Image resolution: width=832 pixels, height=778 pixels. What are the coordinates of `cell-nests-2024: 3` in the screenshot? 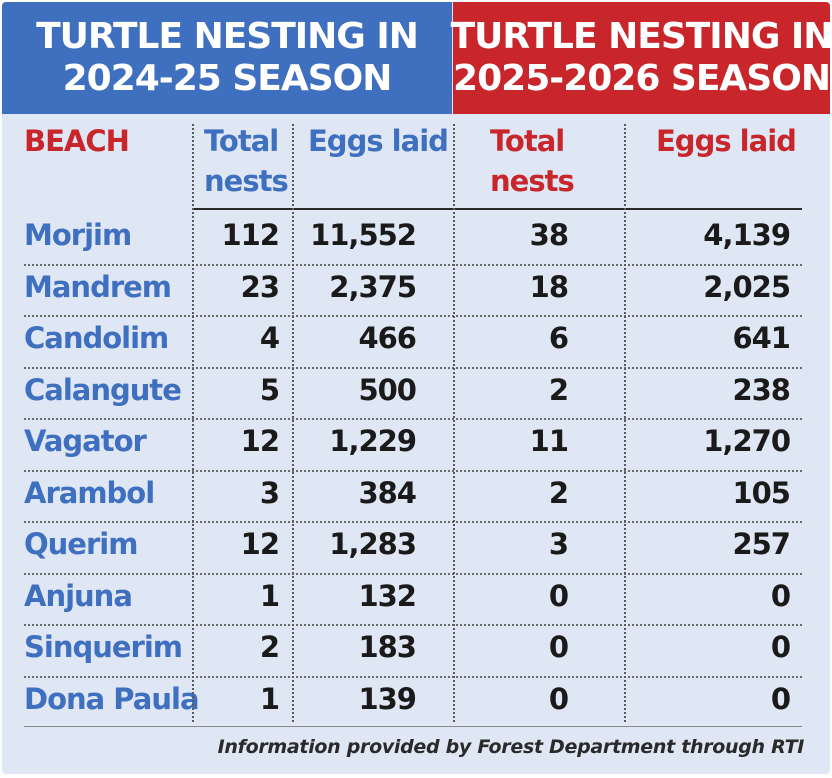 It's located at (269, 492).